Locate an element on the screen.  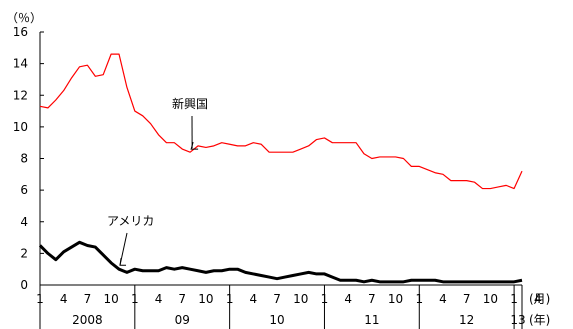
y-tick-label: 2 is located at coordinates (24, 253).